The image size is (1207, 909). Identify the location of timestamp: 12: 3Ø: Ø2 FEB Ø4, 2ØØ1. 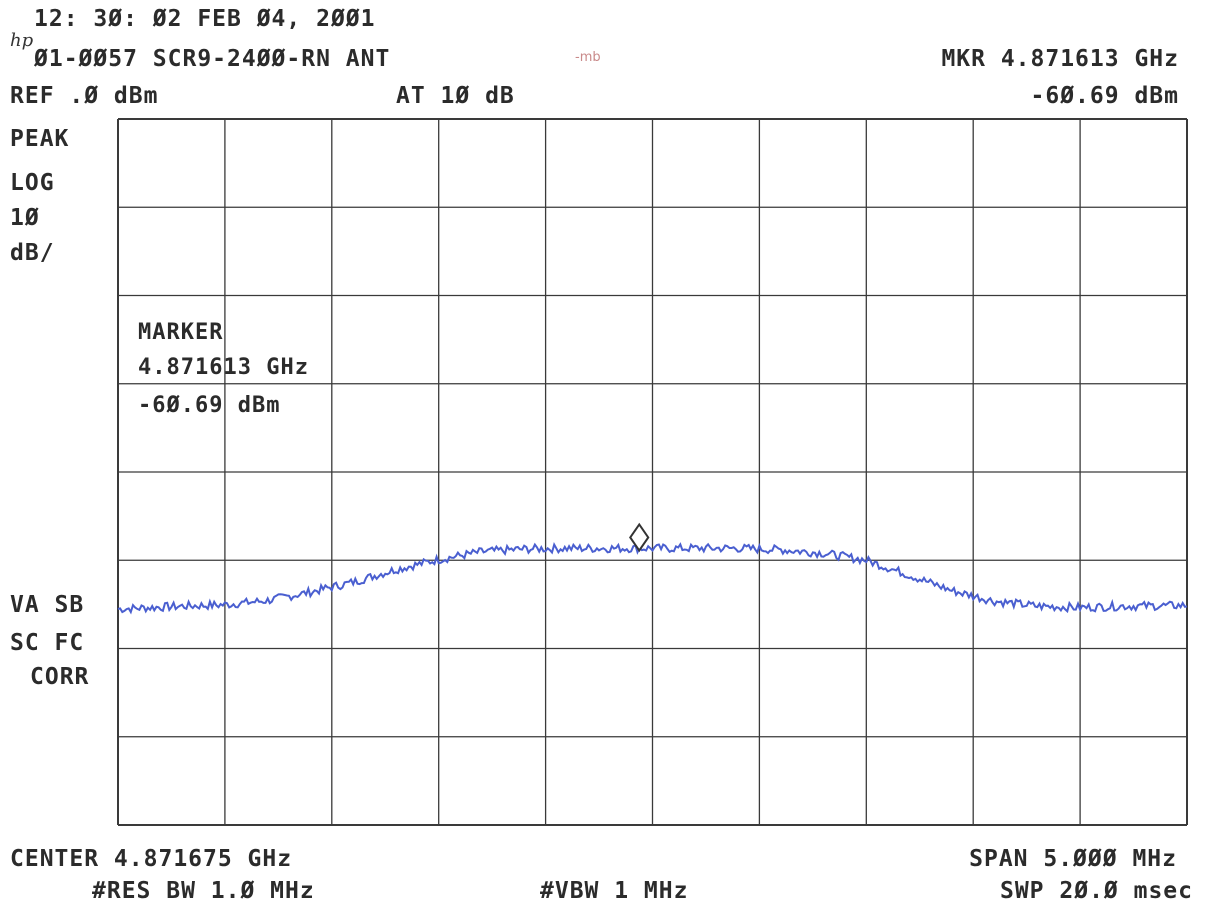
(205, 19).